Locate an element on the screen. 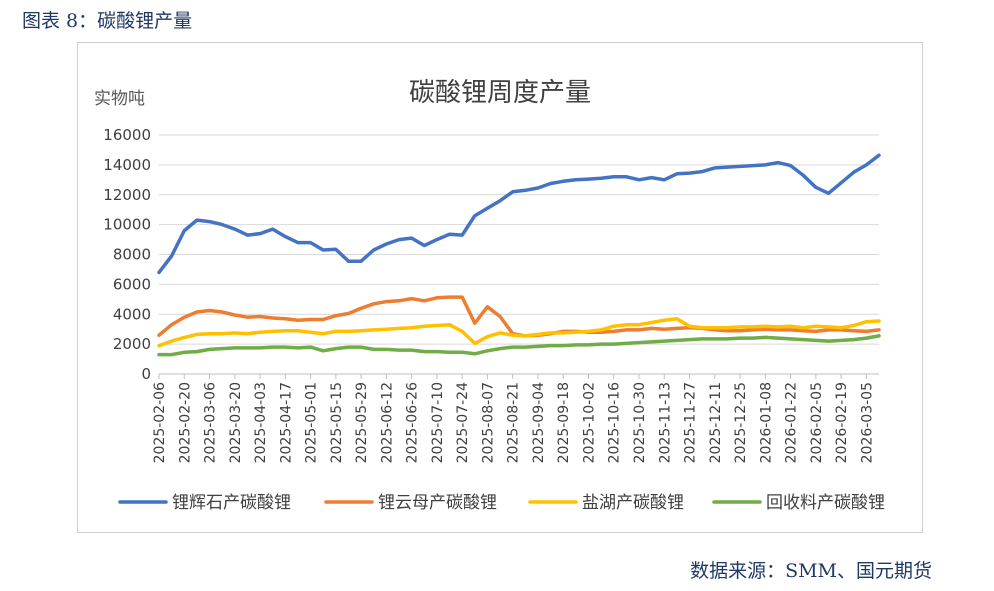 Image resolution: width=994 pixels, height=591 pixels. x-tick-label: 2025-04-03 is located at coordinates (261, 422).